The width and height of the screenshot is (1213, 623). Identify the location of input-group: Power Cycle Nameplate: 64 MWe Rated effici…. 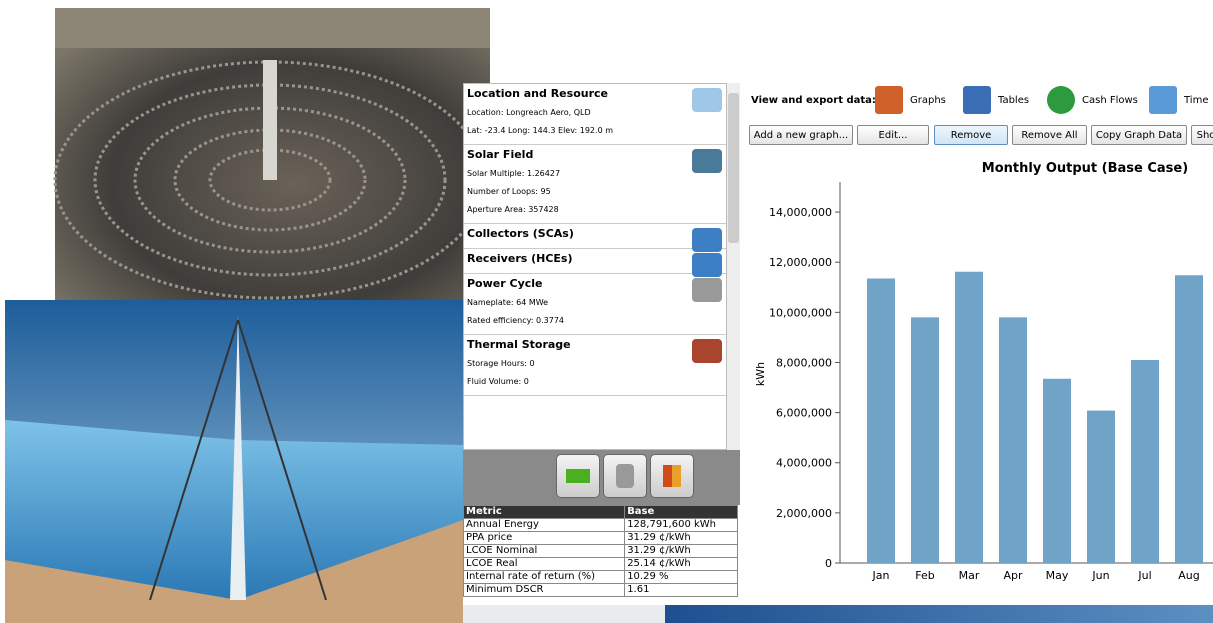
(595, 304).